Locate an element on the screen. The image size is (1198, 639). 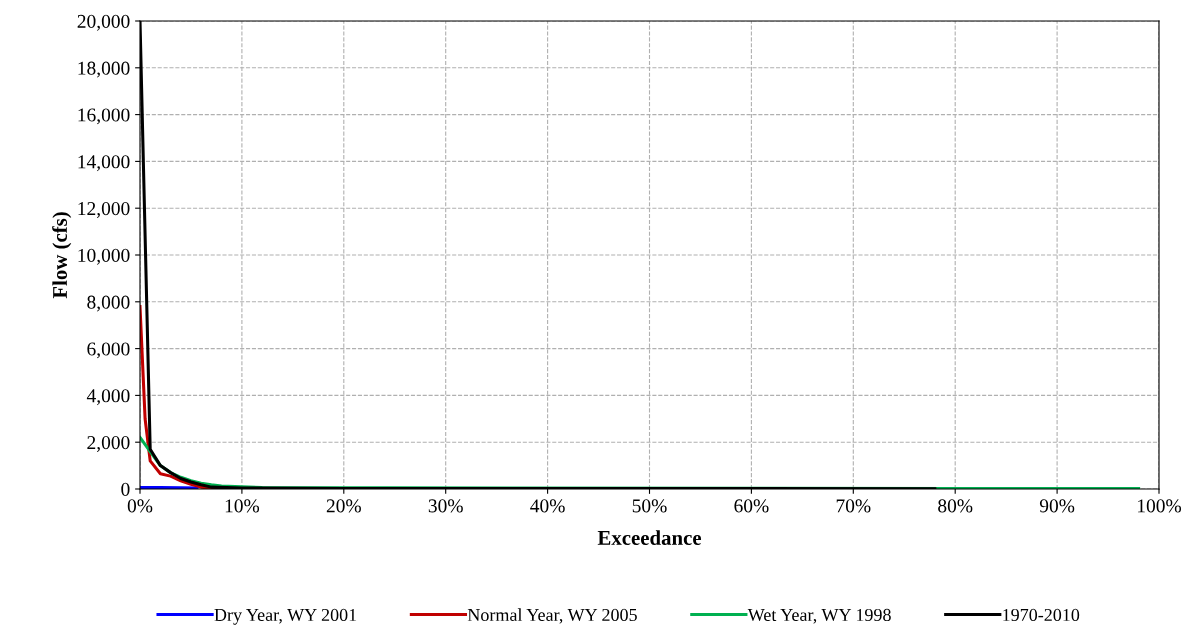
y-tick-label: 8,000 is located at coordinates (108, 303).